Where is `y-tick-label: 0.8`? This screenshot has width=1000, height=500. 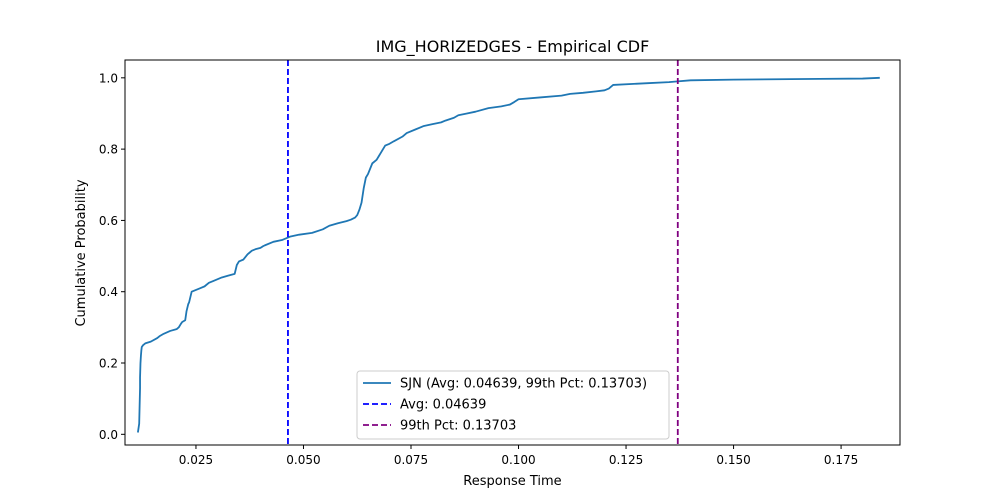 y-tick-label: 0.8 is located at coordinates (108, 150).